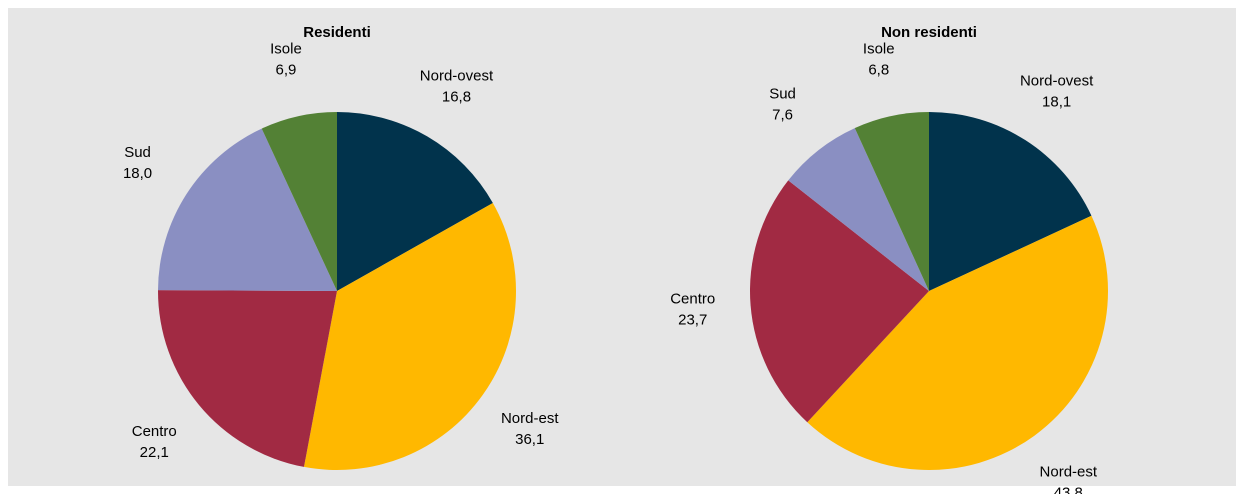 This screenshot has width=1244, height=494. I want to click on value-label: 16,8, so click(456, 96).